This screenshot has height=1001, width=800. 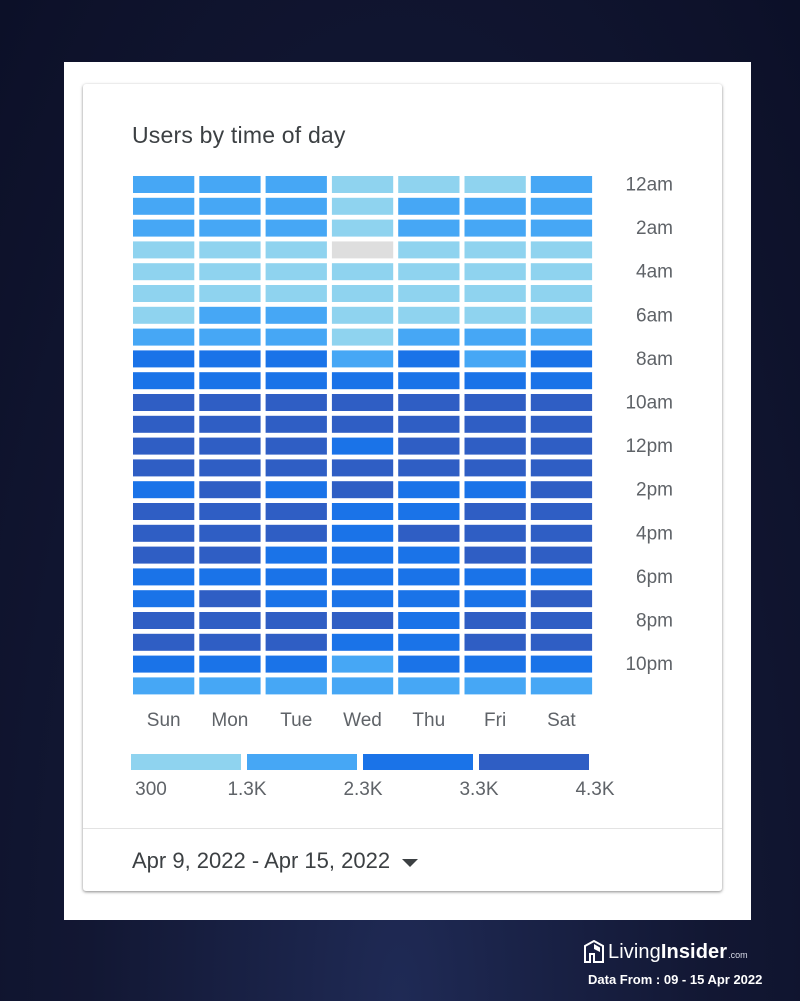 What do you see at coordinates (561, 402) in the screenshot?
I see `heatmap-cell-sat-10am` at bounding box center [561, 402].